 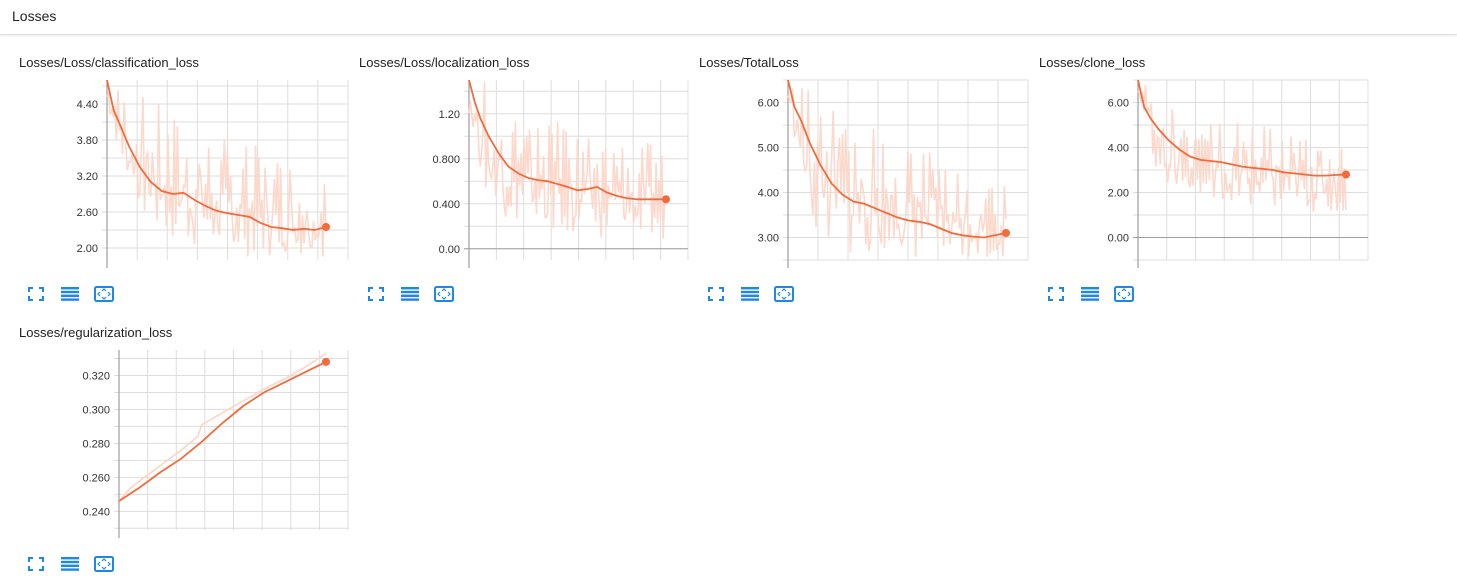 I want to click on chart-title: Losses/regularization_loss, so click(x=96, y=332).